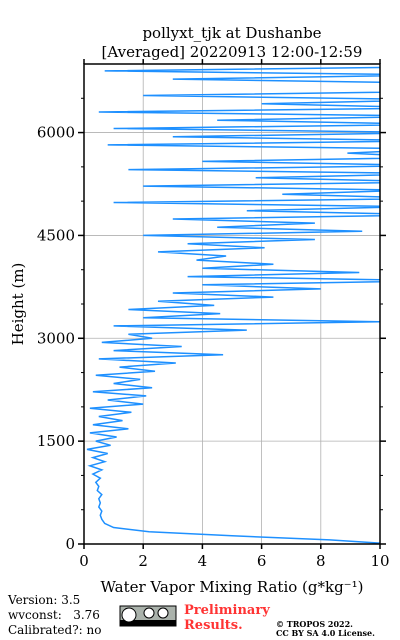 The height and width of the screenshot is (640, 400). Describe the element at coordinates (56, 338) in the screenshot. I see `y-tick-label: 3000` at that location.